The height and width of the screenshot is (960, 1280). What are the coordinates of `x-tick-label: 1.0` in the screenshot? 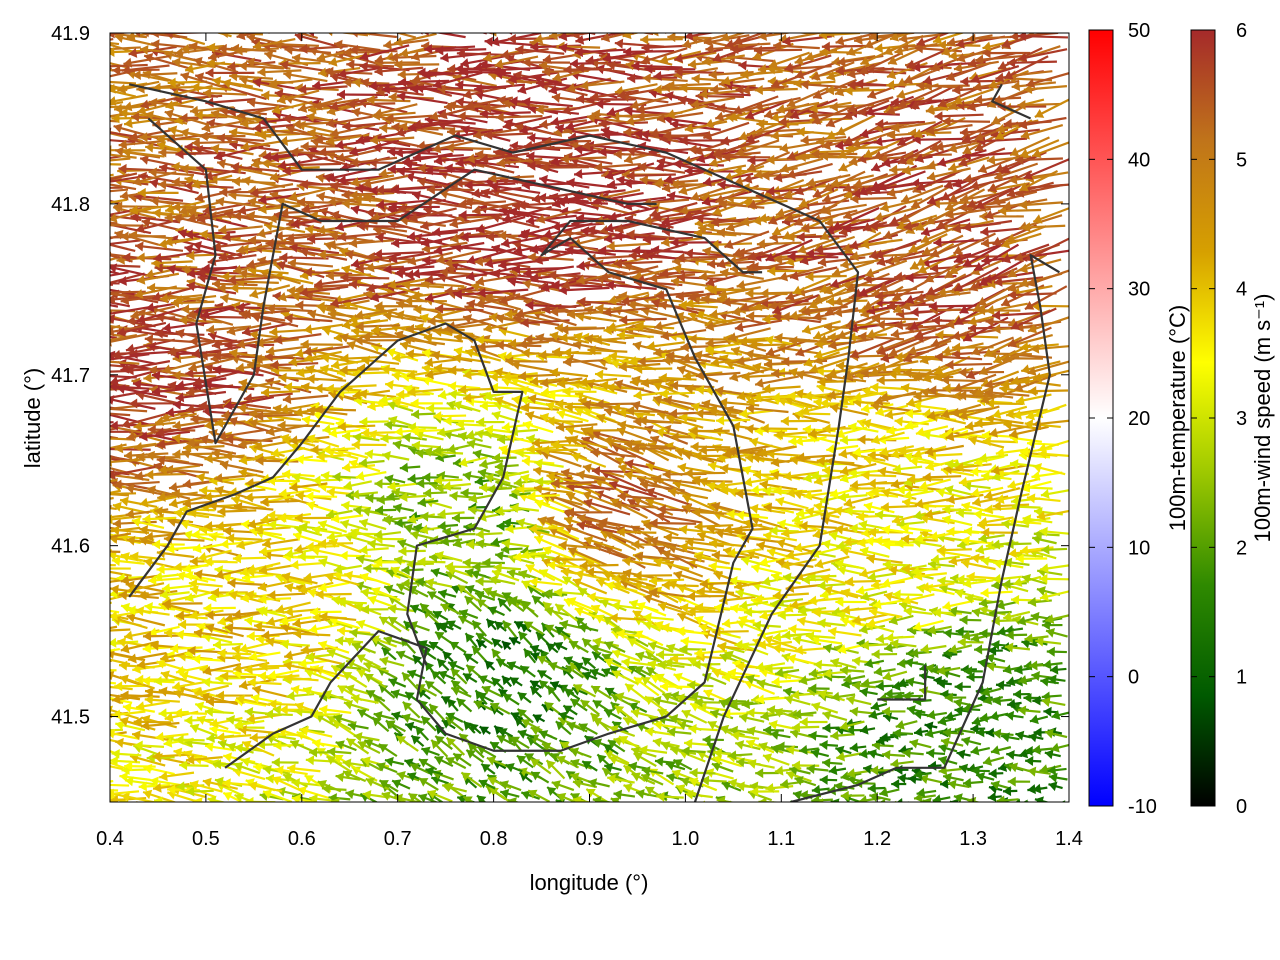 It's located at (685, 839).